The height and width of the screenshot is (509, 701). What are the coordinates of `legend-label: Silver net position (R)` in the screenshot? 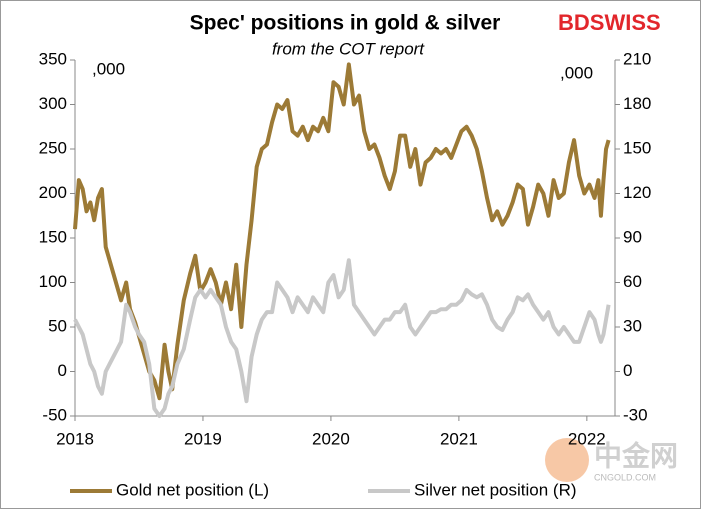 It's located at (495, 489).